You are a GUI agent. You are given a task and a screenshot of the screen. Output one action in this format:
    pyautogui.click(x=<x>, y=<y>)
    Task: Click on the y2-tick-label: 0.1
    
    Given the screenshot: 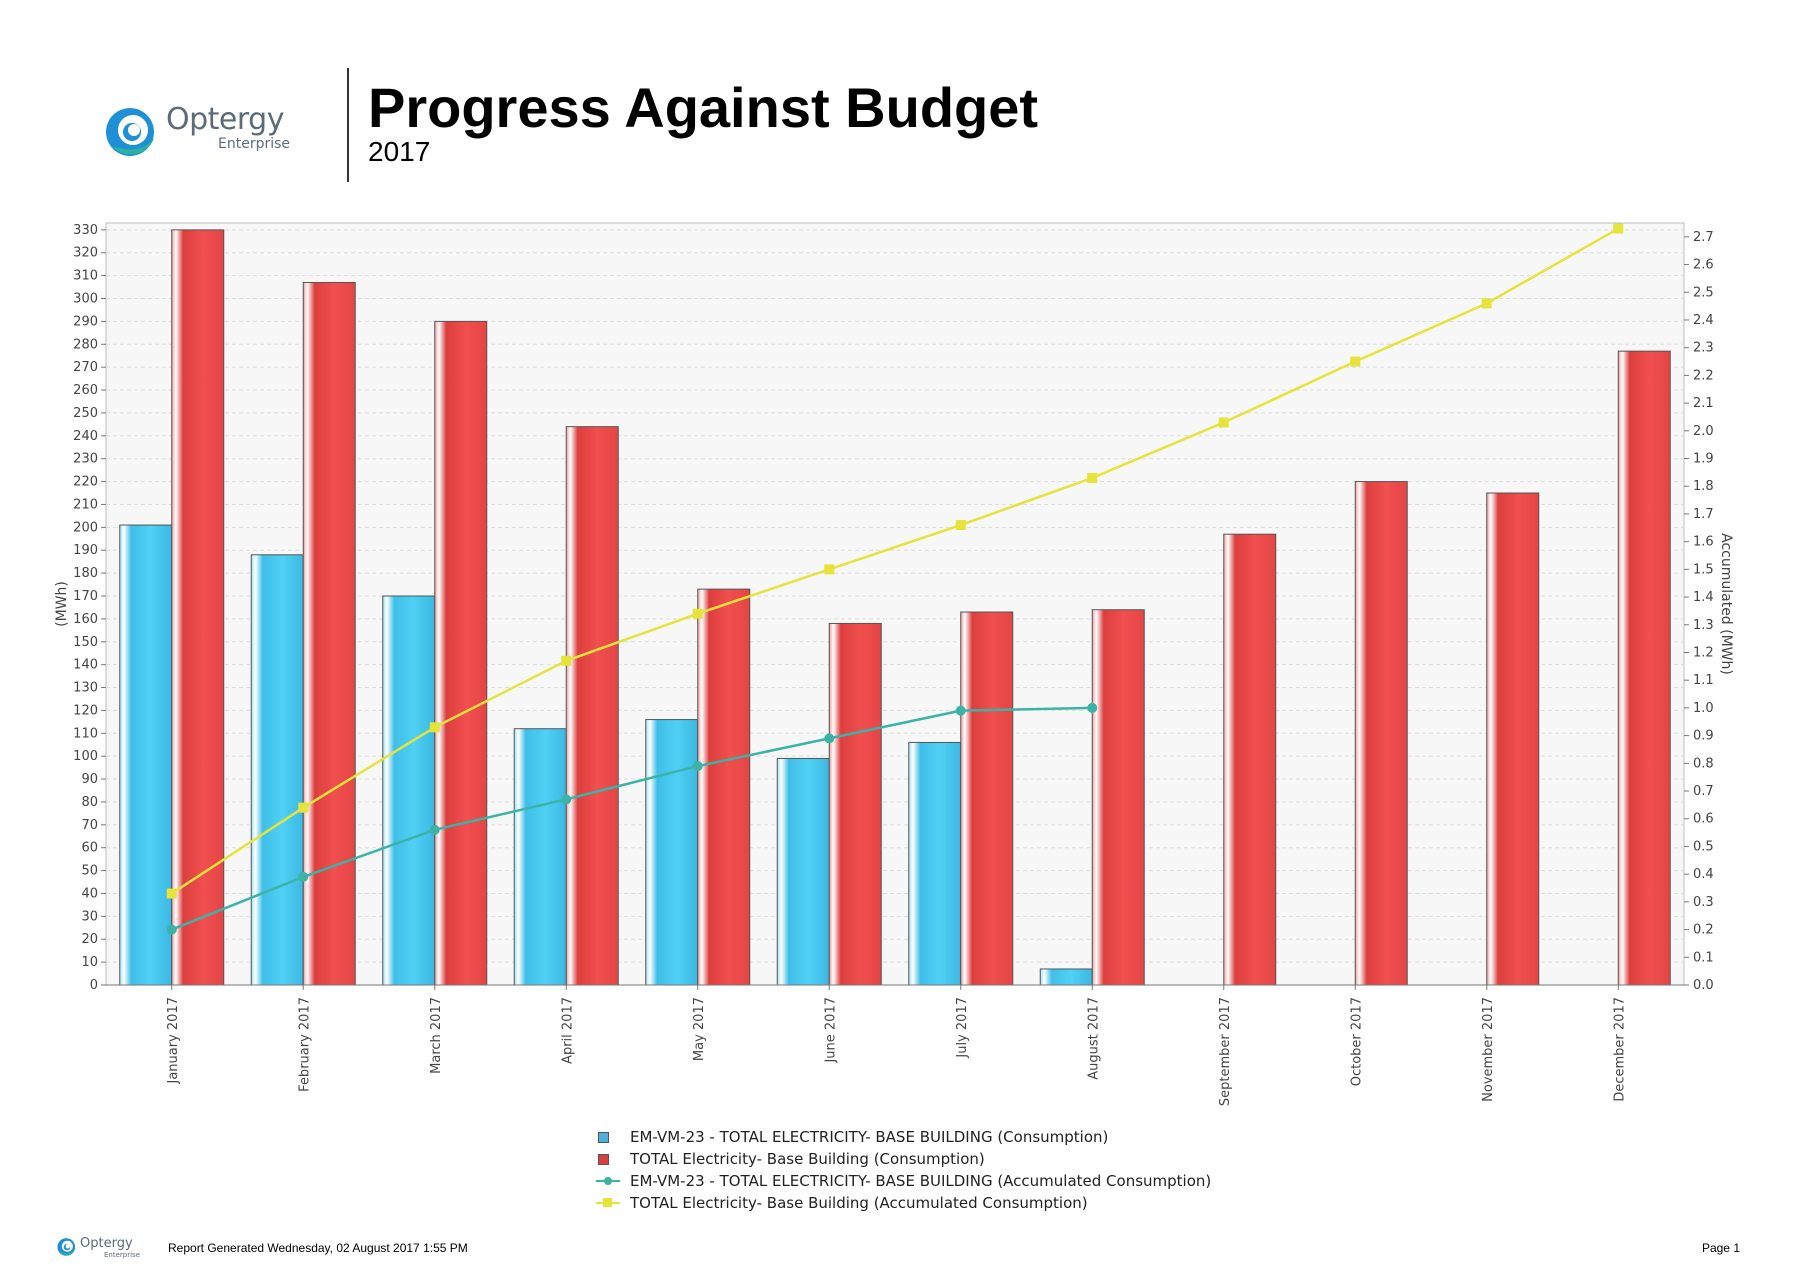 What is the action you would take?
    pyautogui.click(x=1703, y=957)
    